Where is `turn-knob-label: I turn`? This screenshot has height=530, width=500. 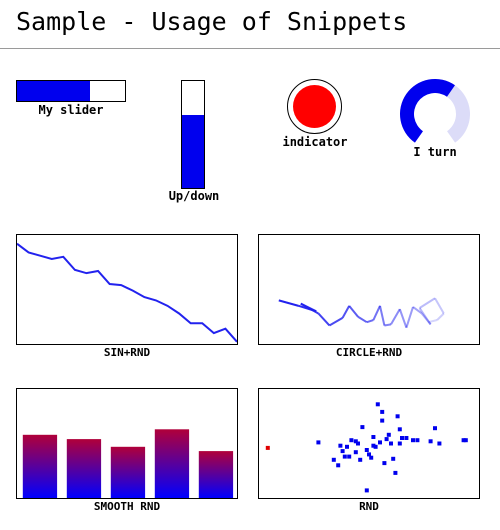
turn-knob-label: I turn is located at coordinates (435, 152).